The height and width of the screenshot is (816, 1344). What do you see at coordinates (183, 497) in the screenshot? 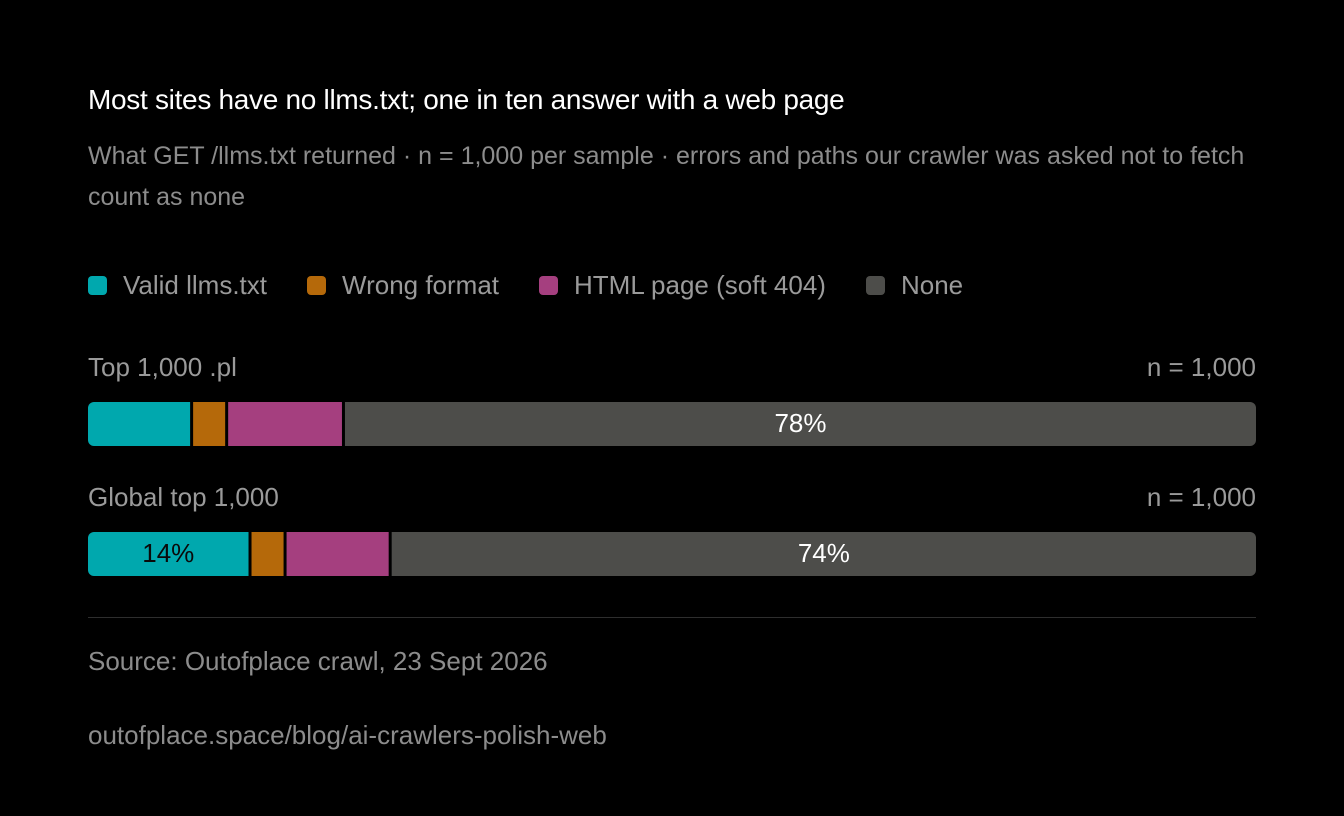
I see `row-label: Global top 1,000` at bounding box center [183, 497].